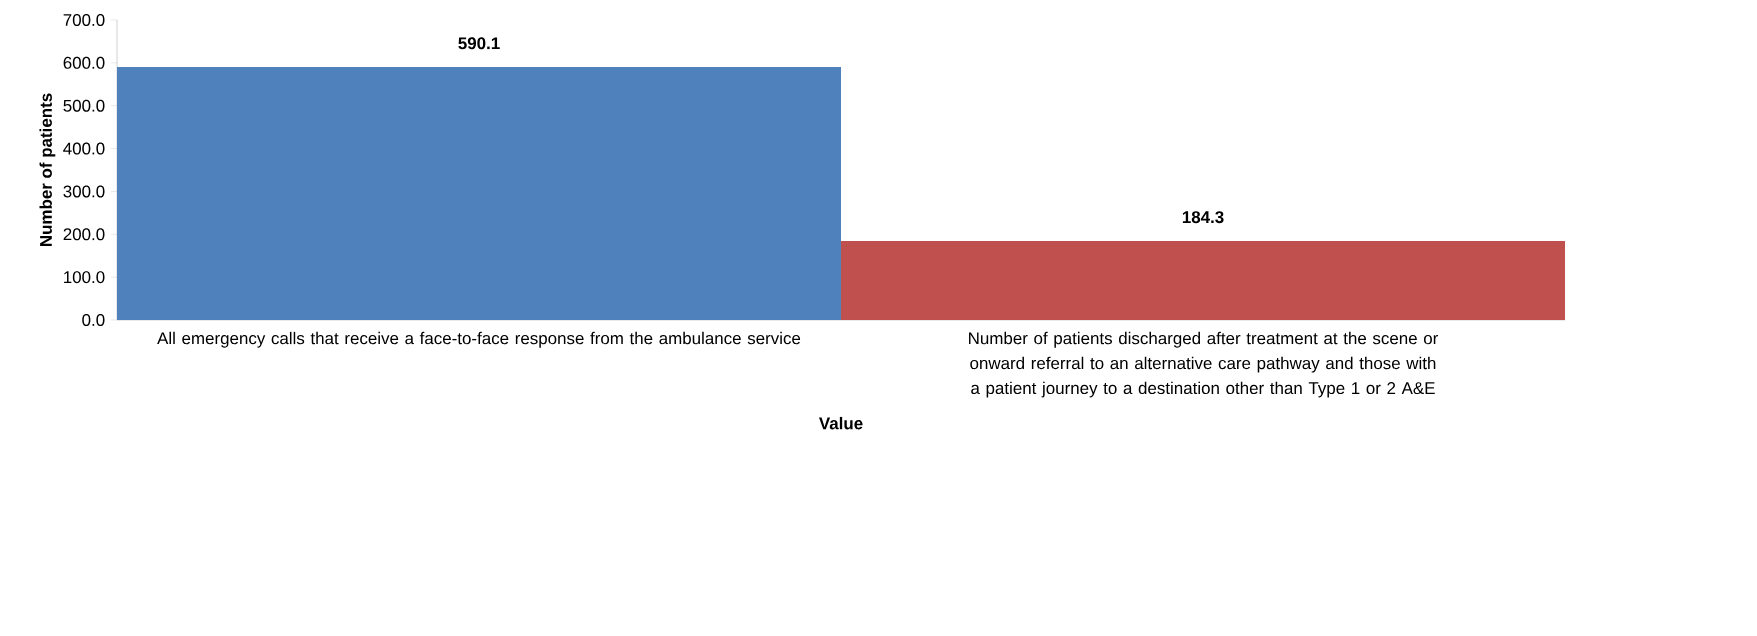  I want to click on x-axis-title: Value, so click(840, 423).